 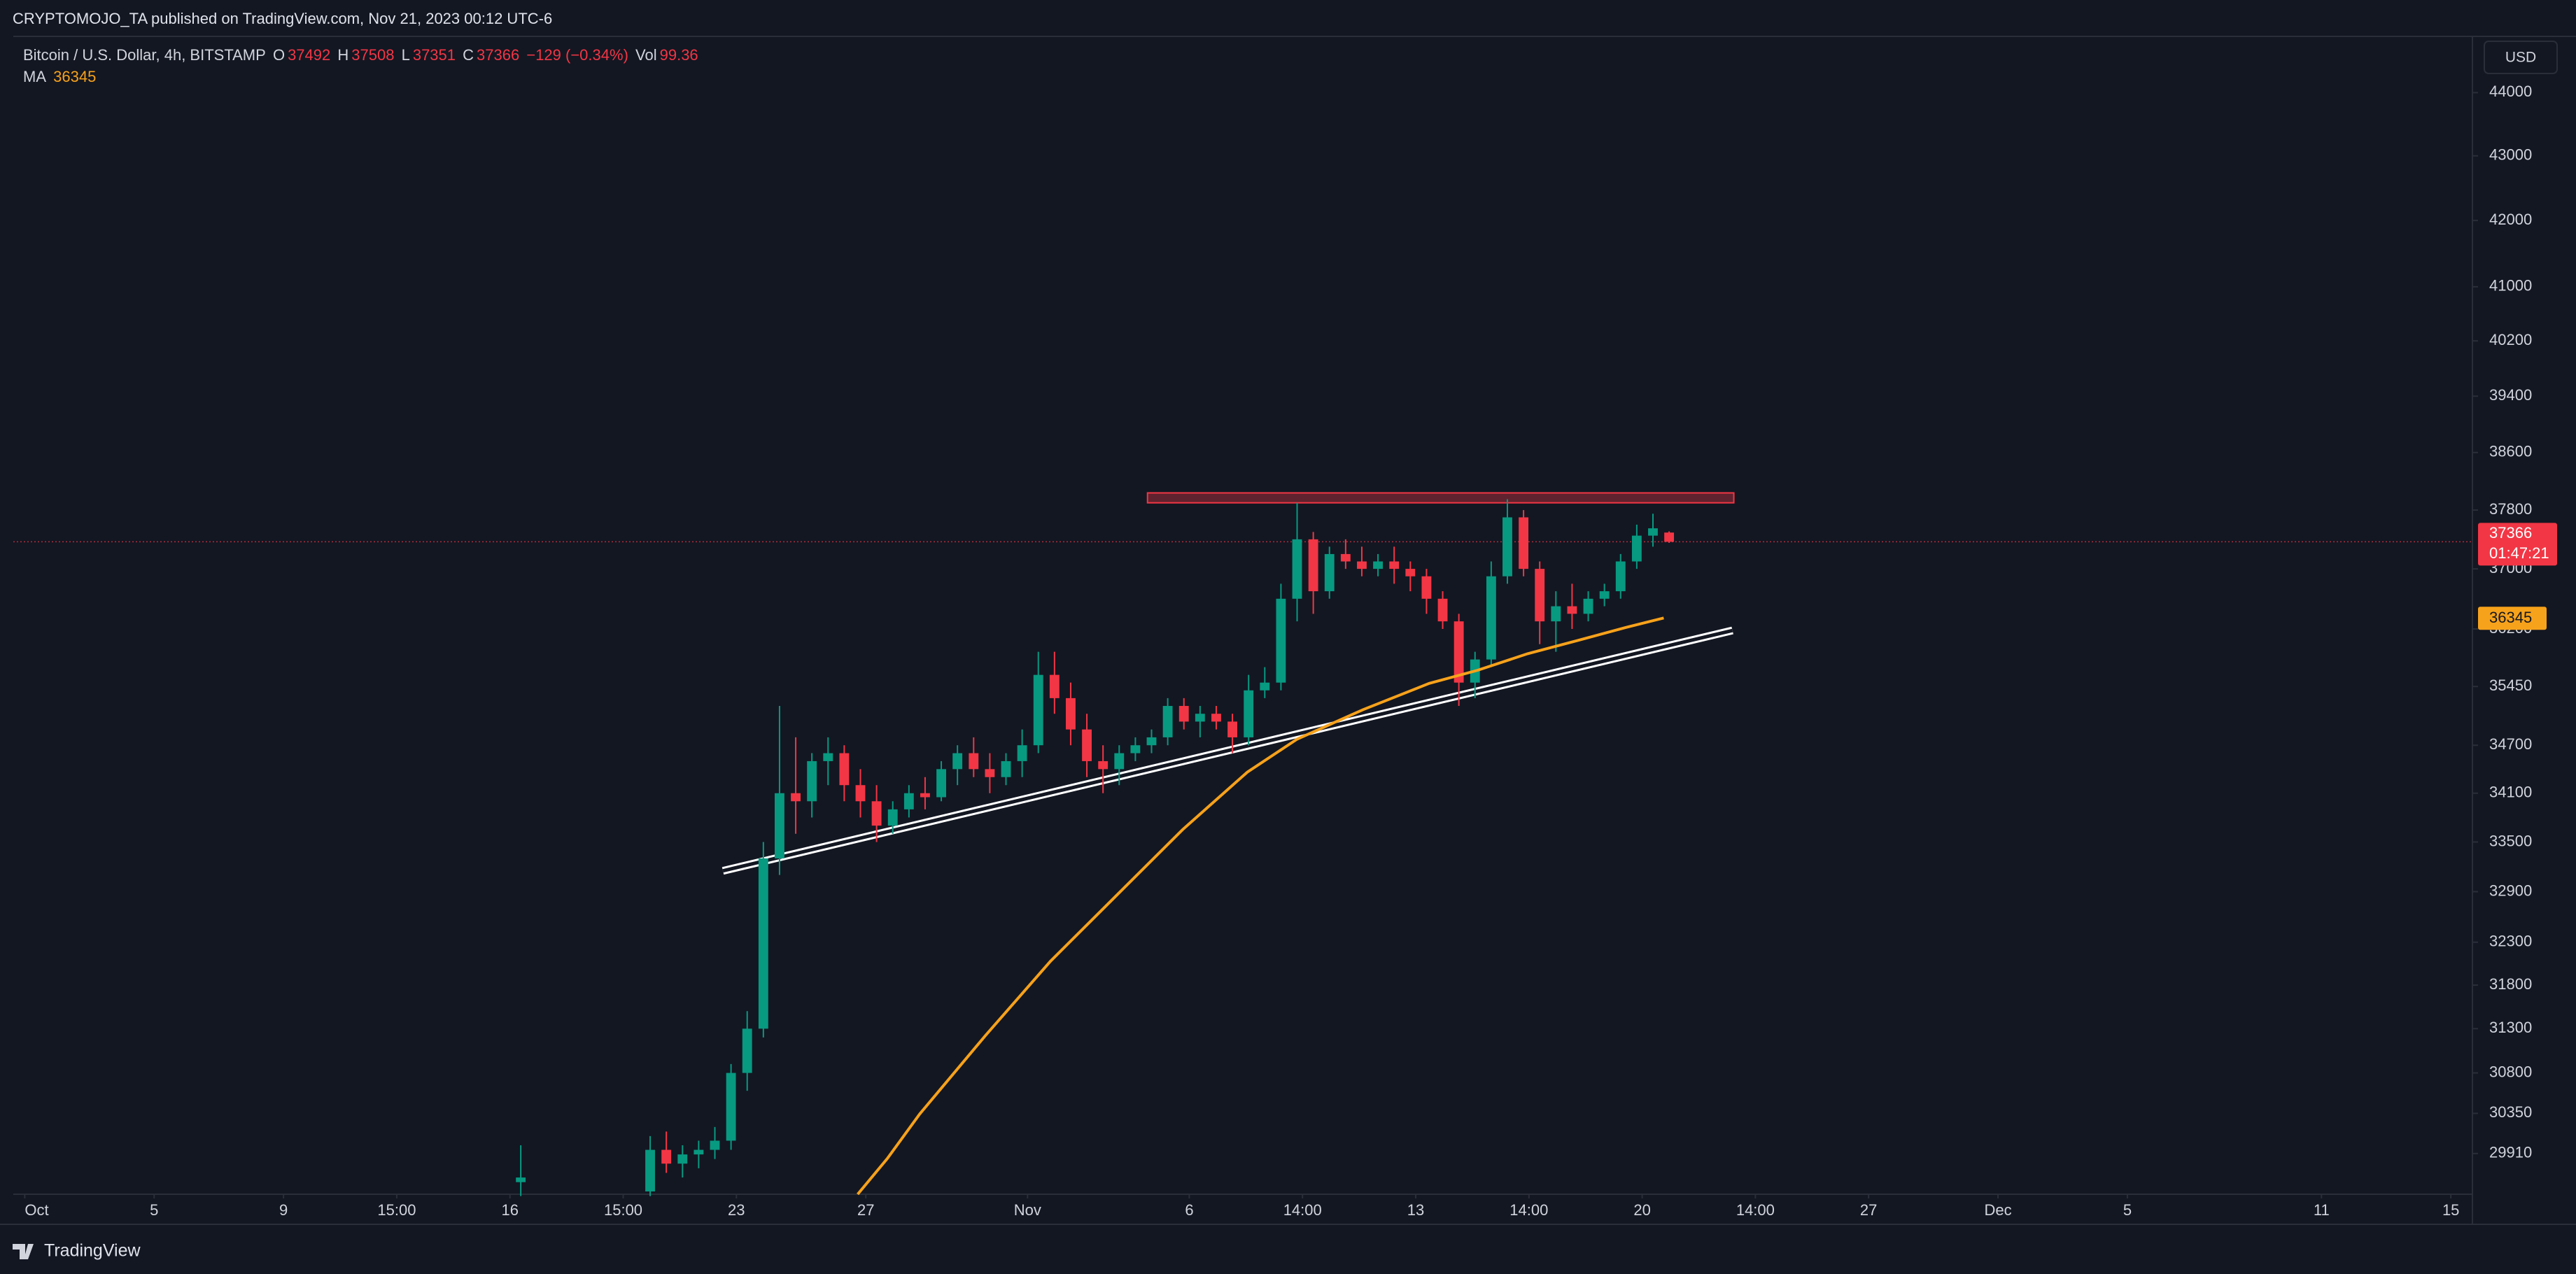 What do you see at coordinates (2510, 984) in the screenshot?
I see `y-tick-label: 31800` at bounding box center [2510, 984].